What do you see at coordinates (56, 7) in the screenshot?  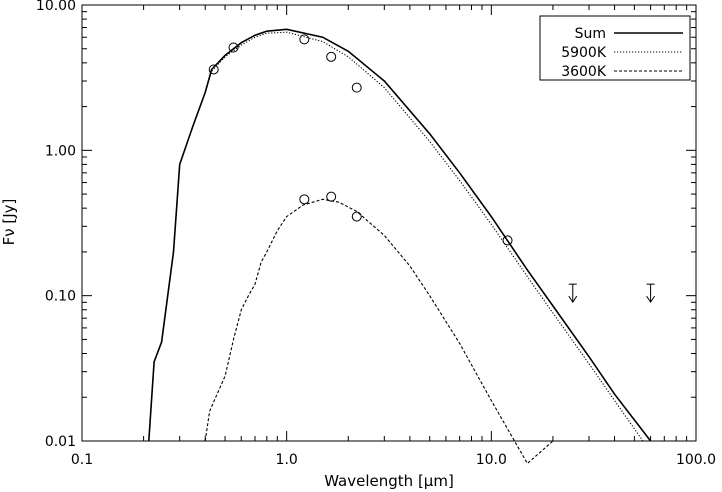 I see `y-tick-label: 10.00` at bounding box center [56, 7].